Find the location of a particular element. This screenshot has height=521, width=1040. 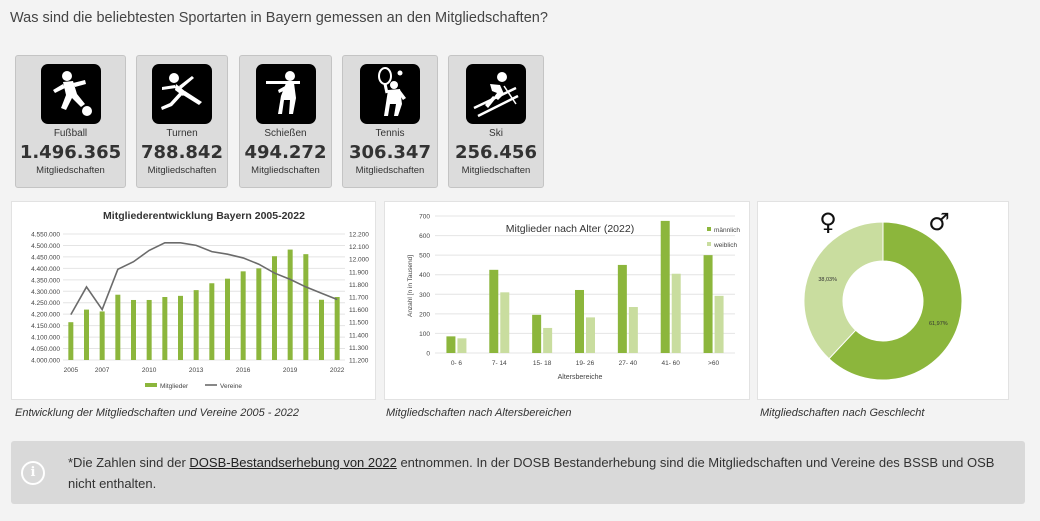

y-tick-label-left: 4.400.000 is located at coordinates (45, 269).